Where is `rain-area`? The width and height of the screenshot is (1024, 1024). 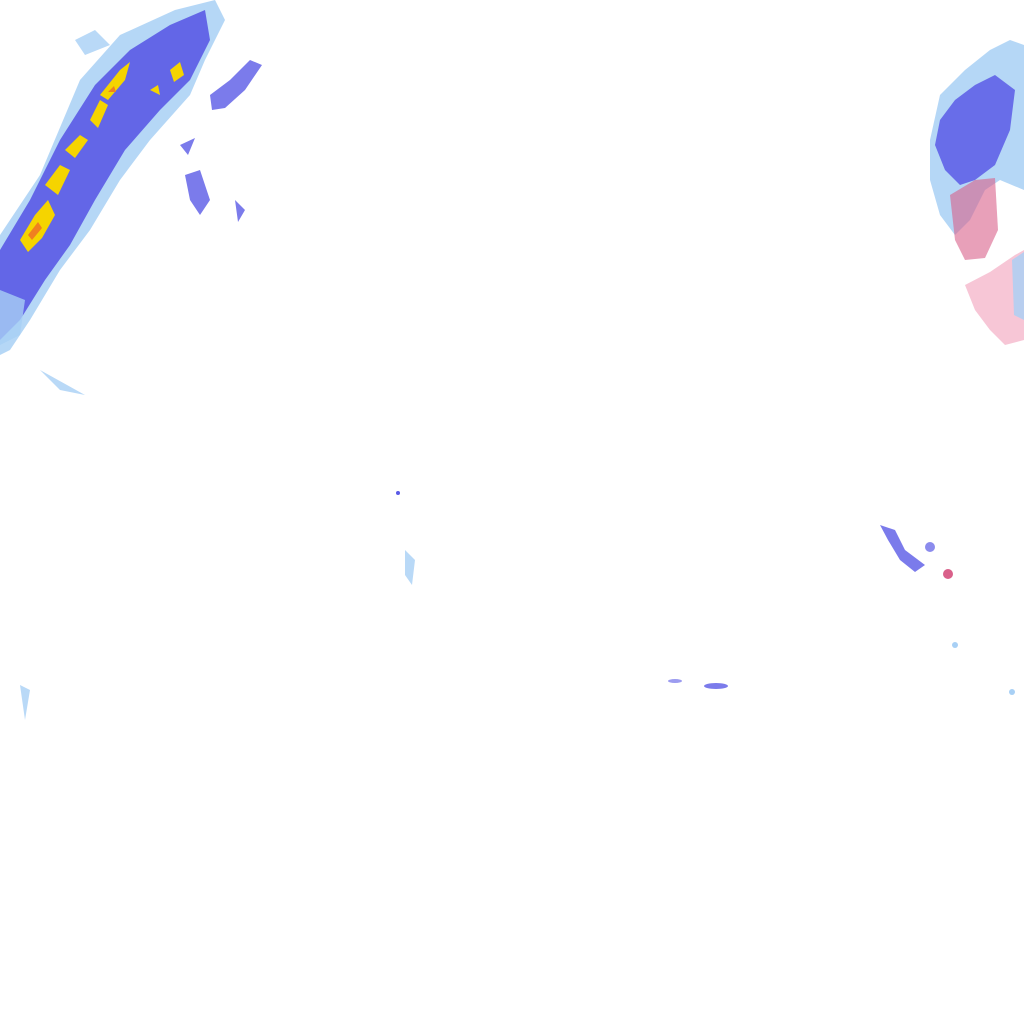
rain-area is located at coordinates (975, 130).